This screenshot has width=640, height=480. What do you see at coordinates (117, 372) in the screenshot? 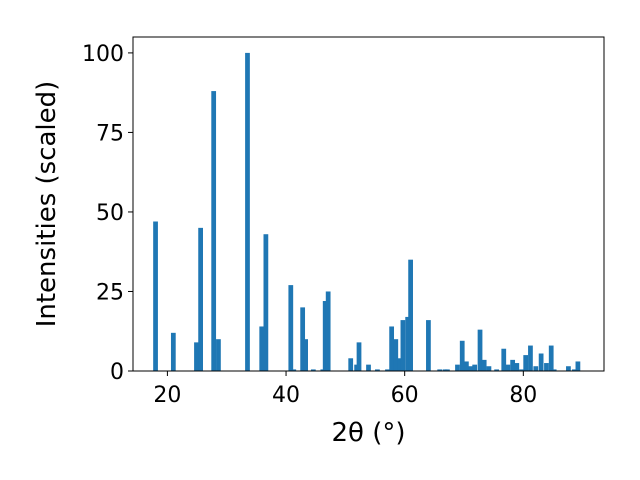
I see `y-tick-label: 0` at bounding box center [117, 372].